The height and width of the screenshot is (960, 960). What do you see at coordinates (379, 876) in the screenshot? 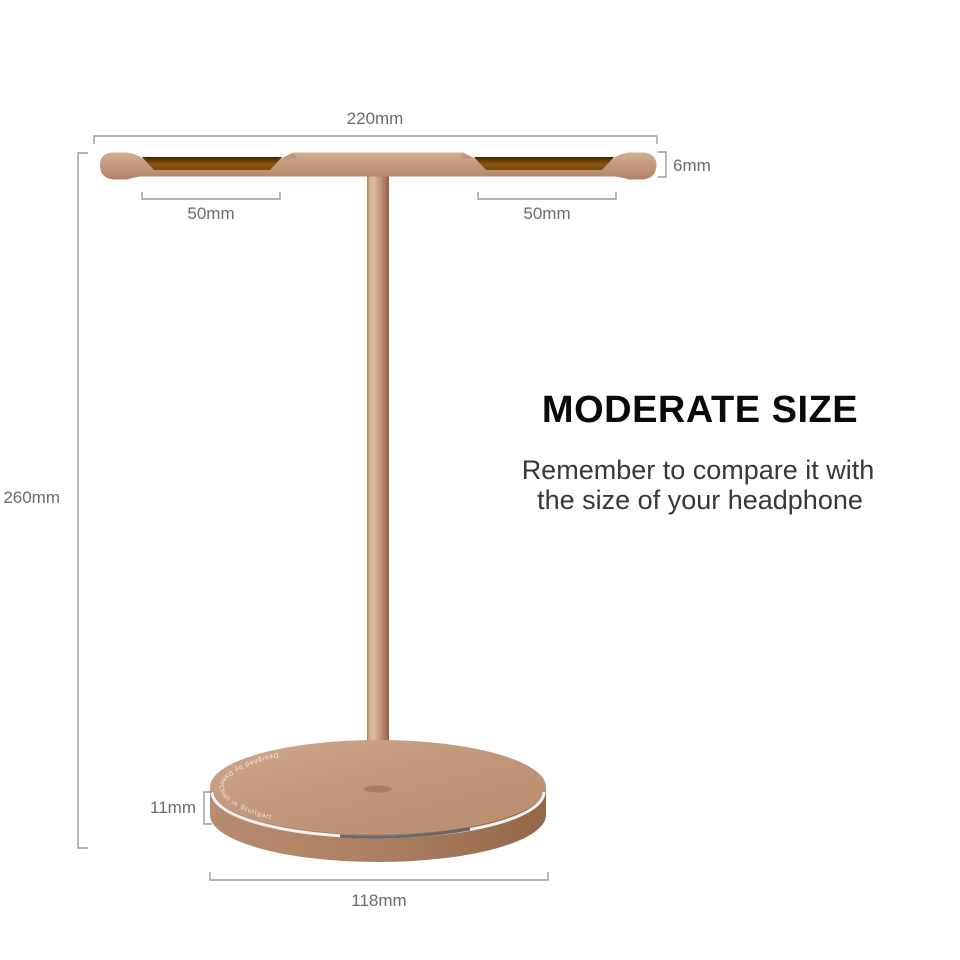
I see `dimension-line-base-width` at bounding box center [379, 876].